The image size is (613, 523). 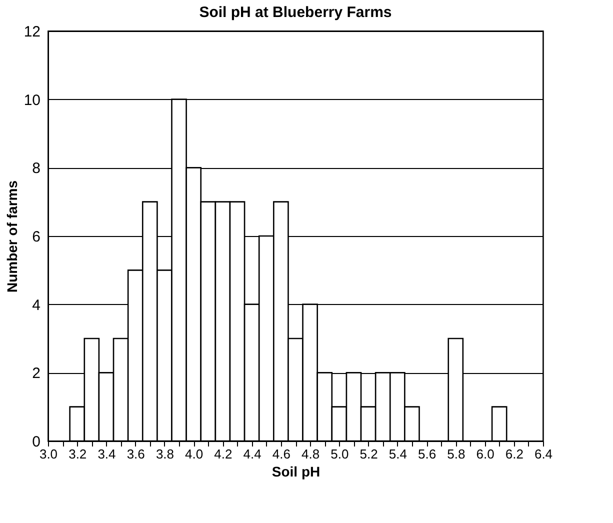 What do you see at coordinates (36, 373) in the screenshot?
I see `y-tick-label: 2` at bounding box center [36, 373].